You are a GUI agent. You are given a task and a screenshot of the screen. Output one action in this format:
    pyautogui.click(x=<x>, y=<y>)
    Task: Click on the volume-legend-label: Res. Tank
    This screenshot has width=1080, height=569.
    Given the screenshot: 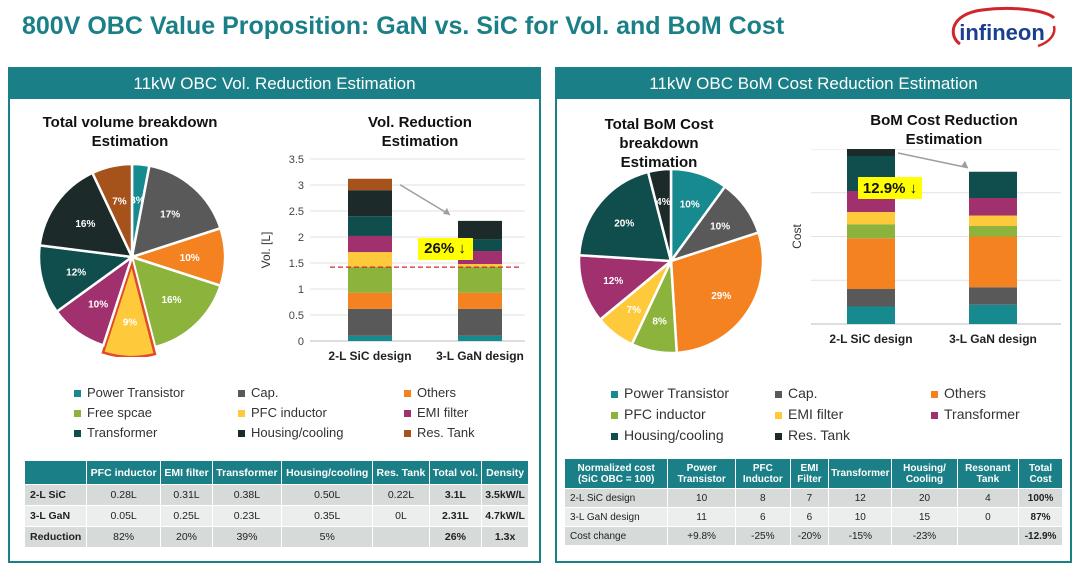 What is the action you would take?
    pyautogui.click(x=446, y=432)
    